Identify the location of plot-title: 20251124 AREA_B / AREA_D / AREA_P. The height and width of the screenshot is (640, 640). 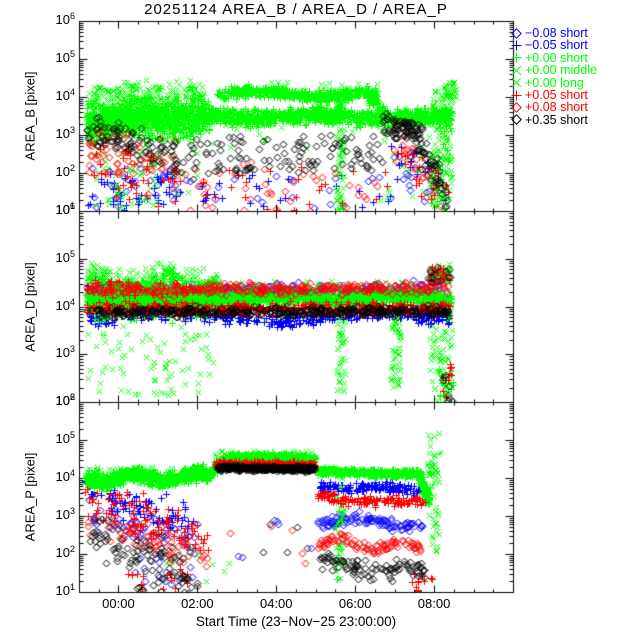
(296, 9).